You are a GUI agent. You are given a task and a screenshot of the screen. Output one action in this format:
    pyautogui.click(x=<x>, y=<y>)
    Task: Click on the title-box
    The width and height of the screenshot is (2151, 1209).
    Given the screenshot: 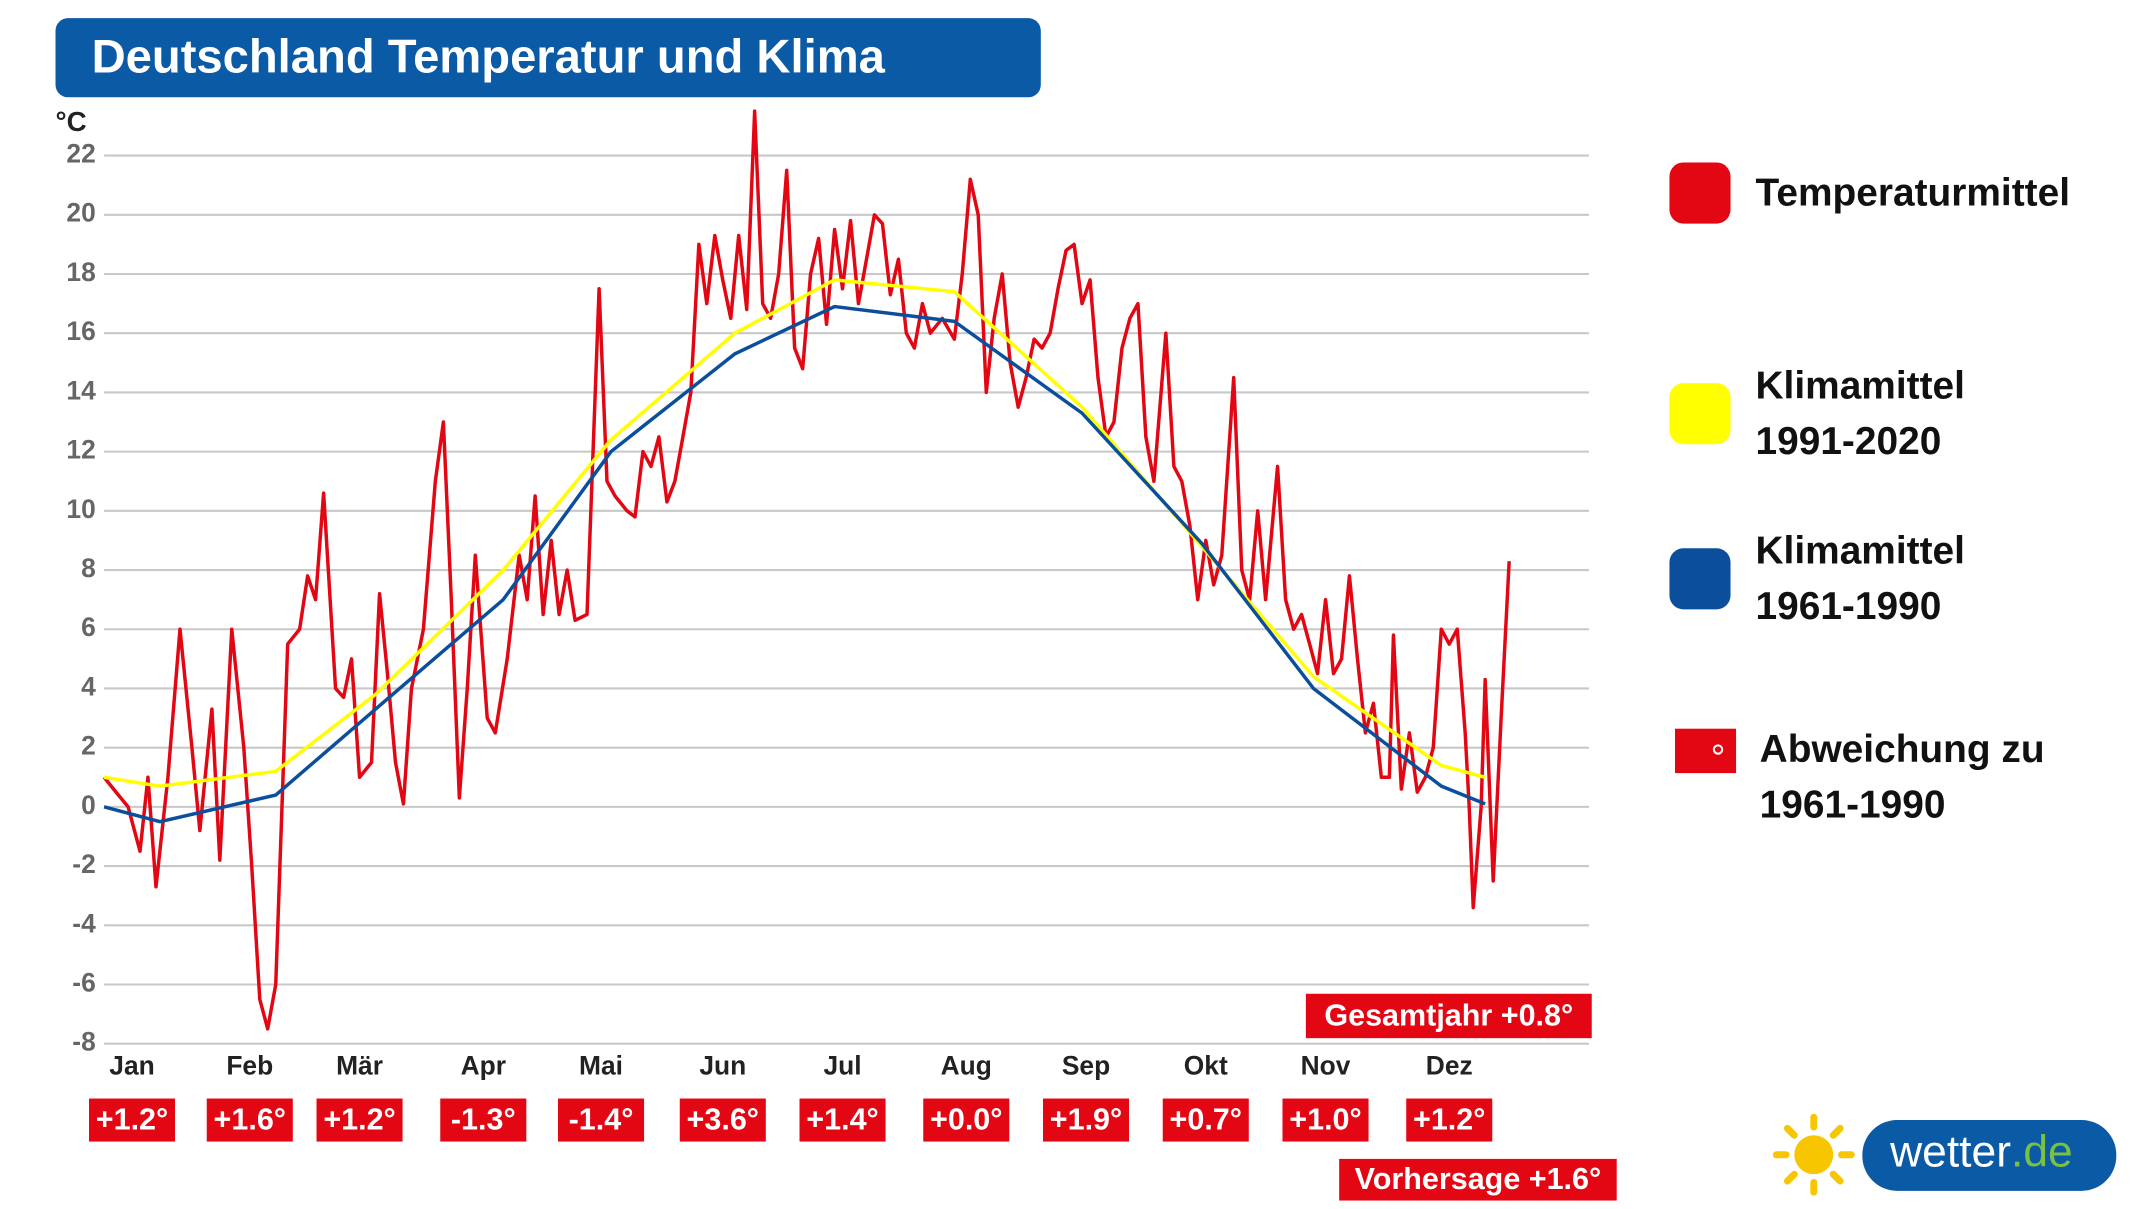 What is the action you would take?
    pyautogui.click(x=548, y=58)
    